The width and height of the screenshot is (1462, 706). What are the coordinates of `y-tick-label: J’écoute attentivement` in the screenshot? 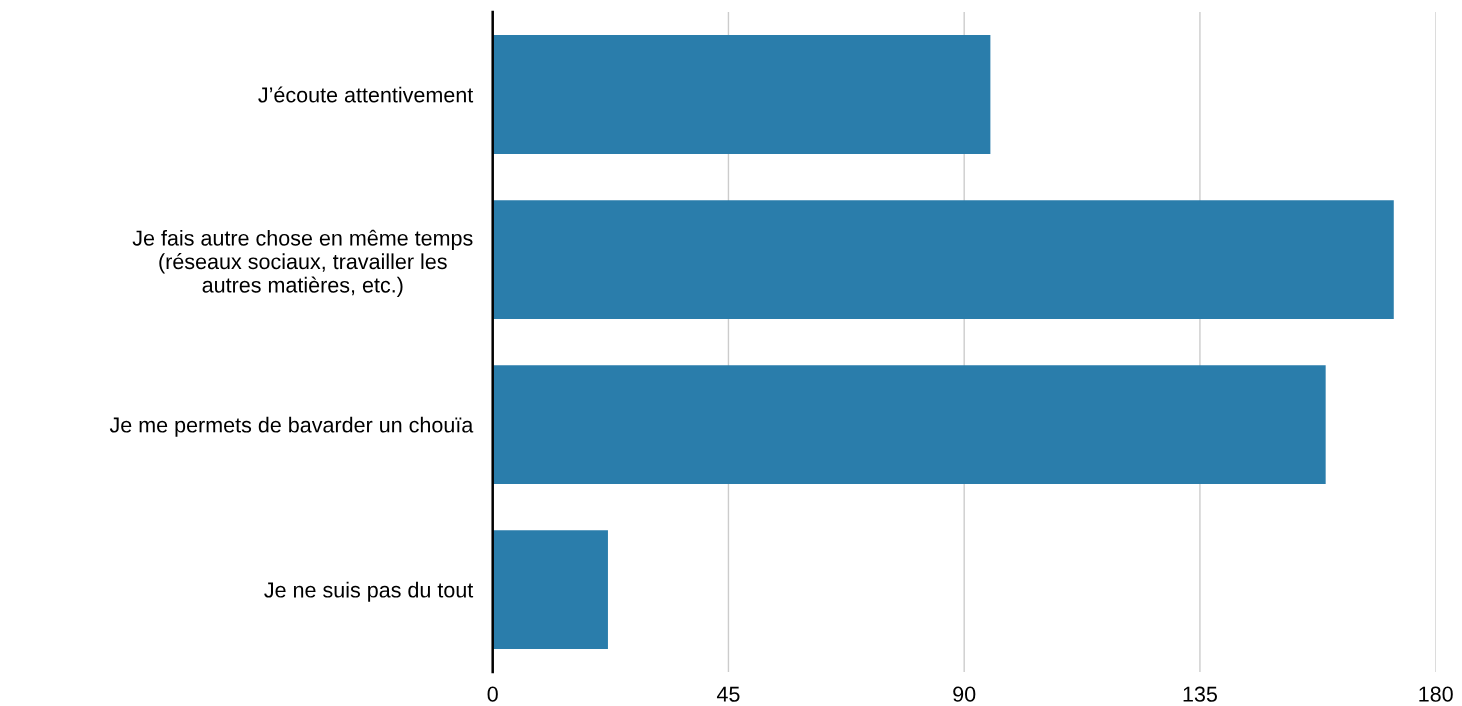 It's located at (366, 94).